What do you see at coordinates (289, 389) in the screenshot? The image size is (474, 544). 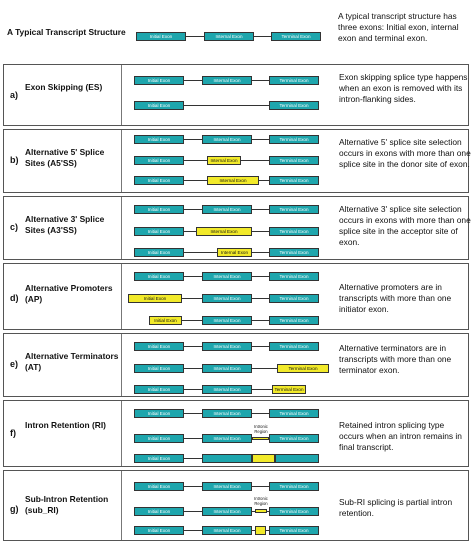 I see `terminal-exon-alt-short: Terminal Exon` at bounding box center [289, 389].